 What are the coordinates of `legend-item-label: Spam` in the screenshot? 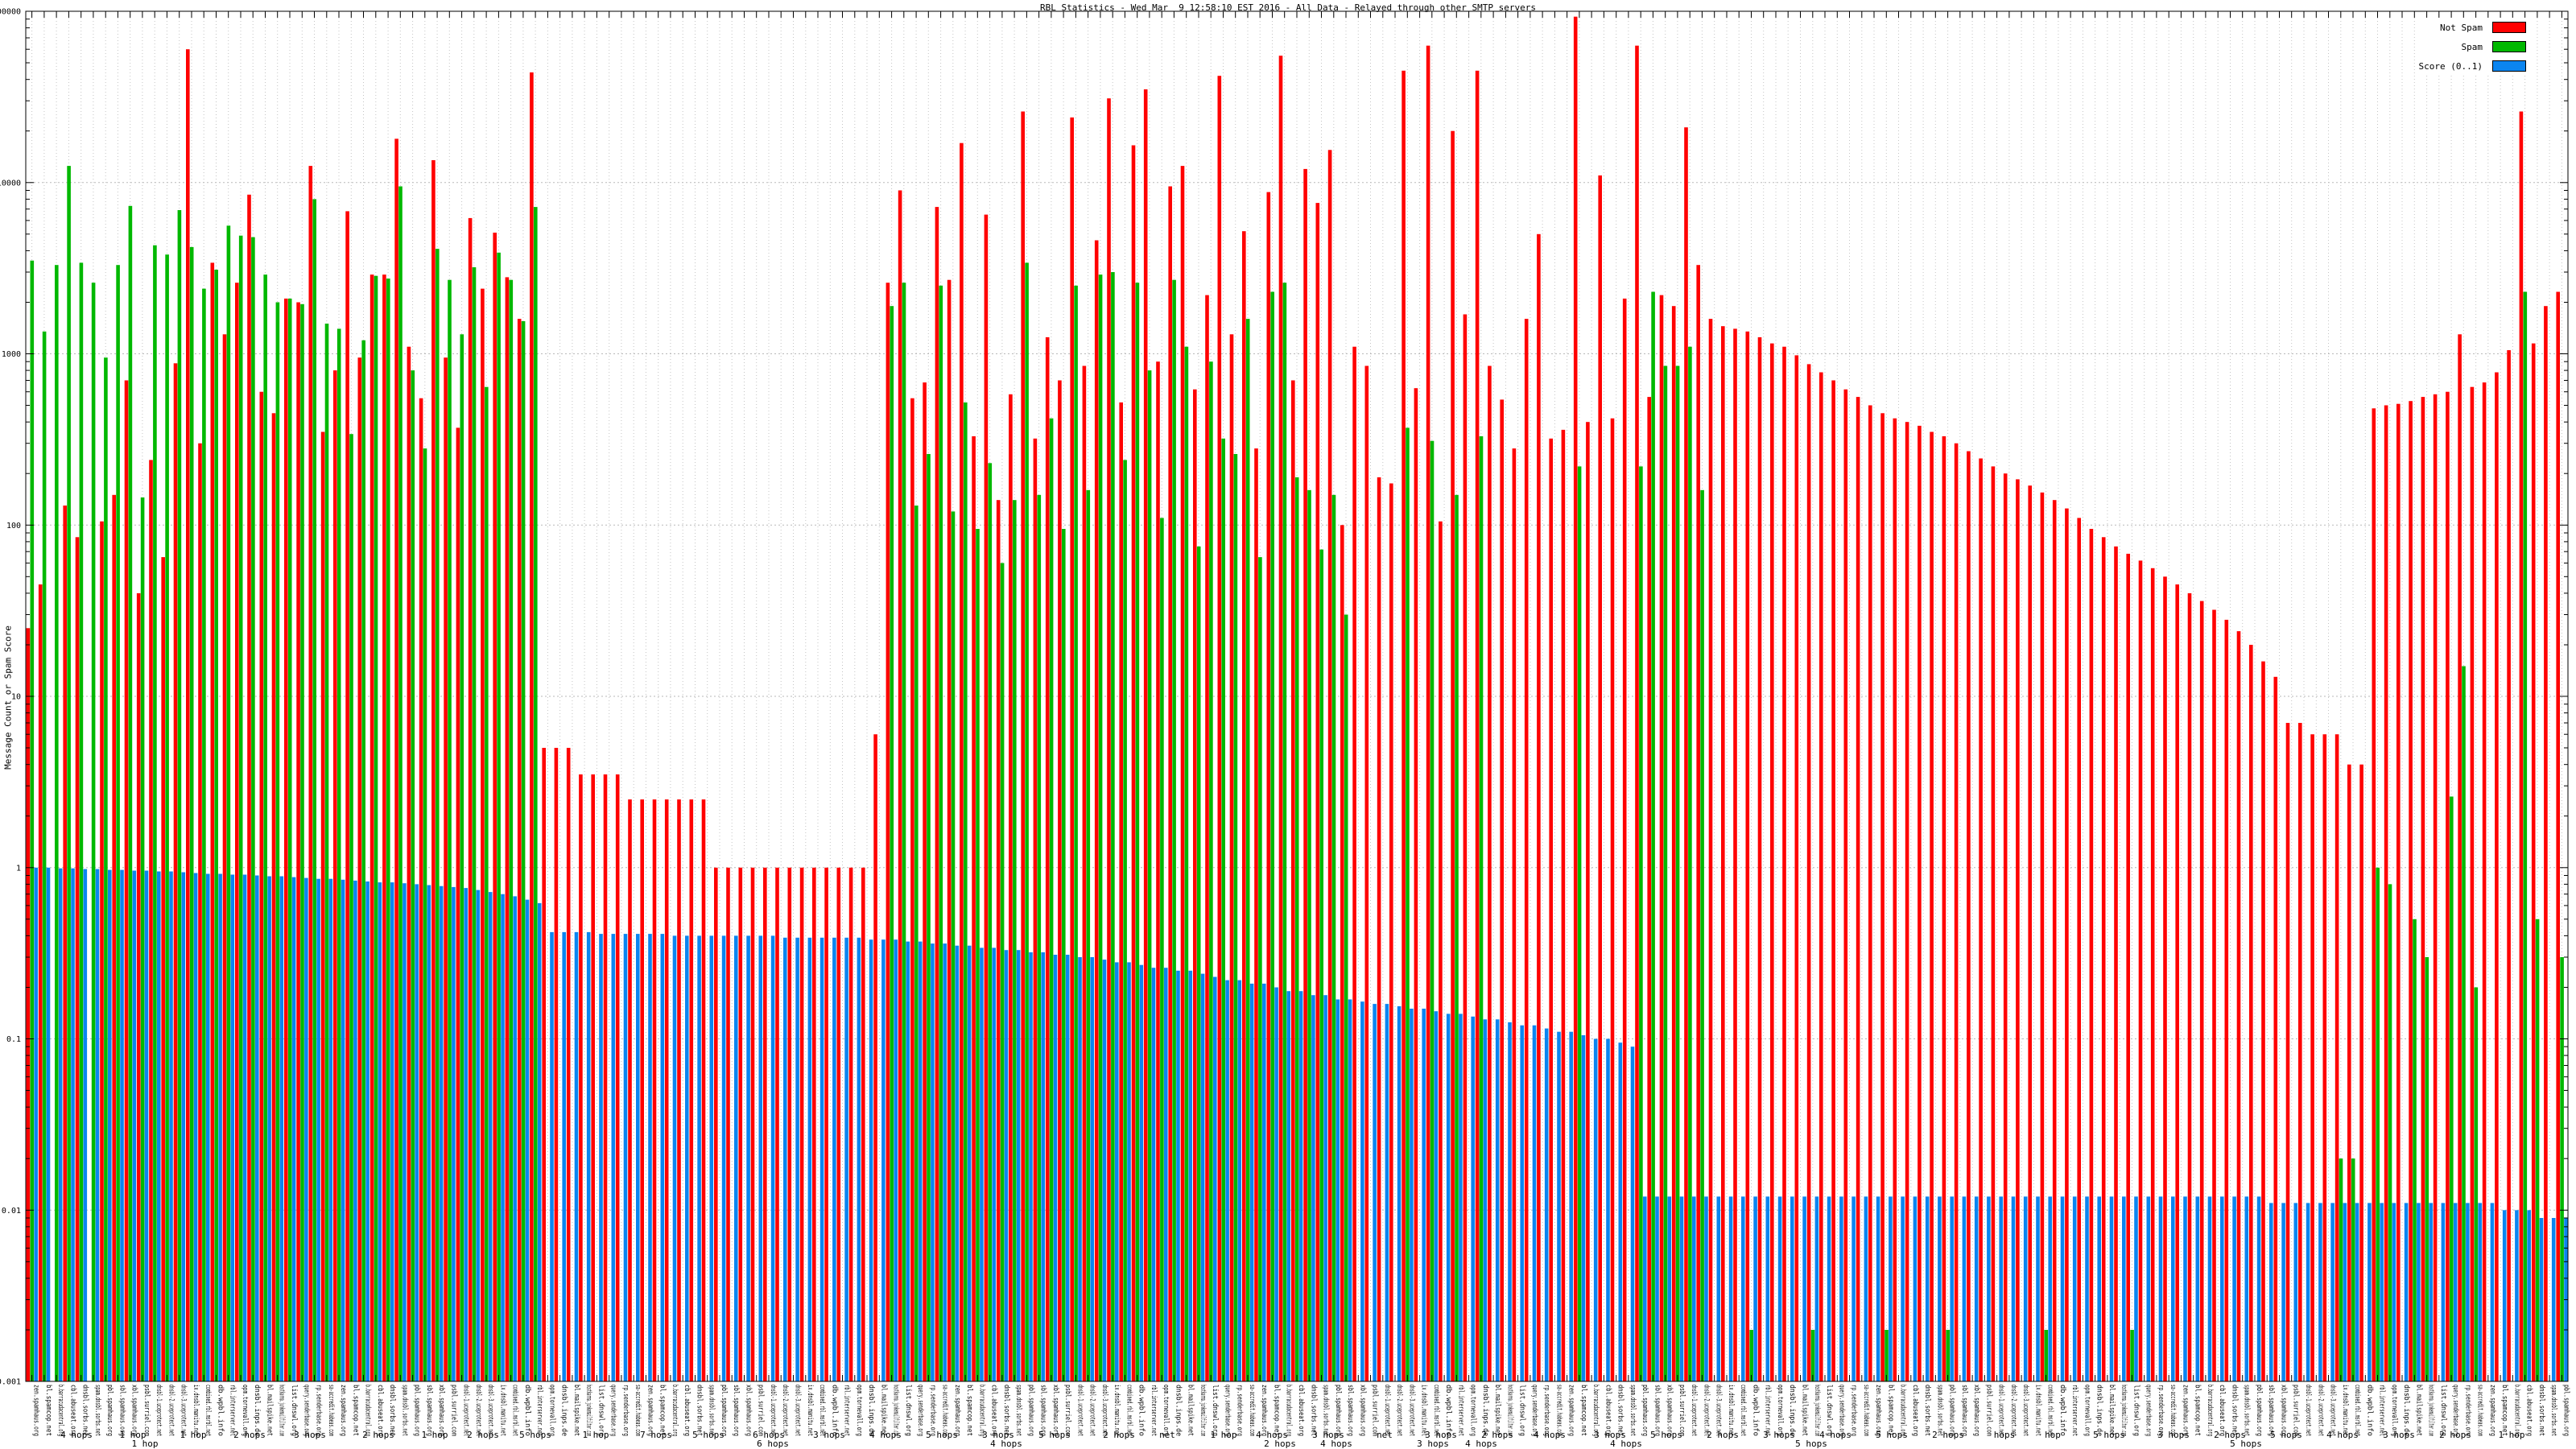 It's located at (2472, 46).